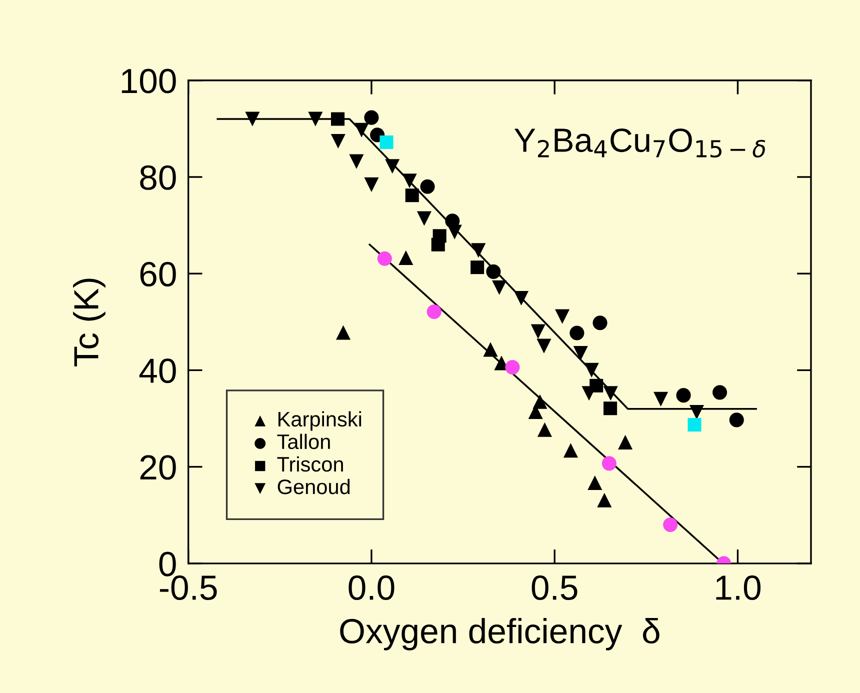  What do you see at coordinates (167, 564) in the screenshot?
I see `y-tick-label: 0` at bounding box center [167, 564].